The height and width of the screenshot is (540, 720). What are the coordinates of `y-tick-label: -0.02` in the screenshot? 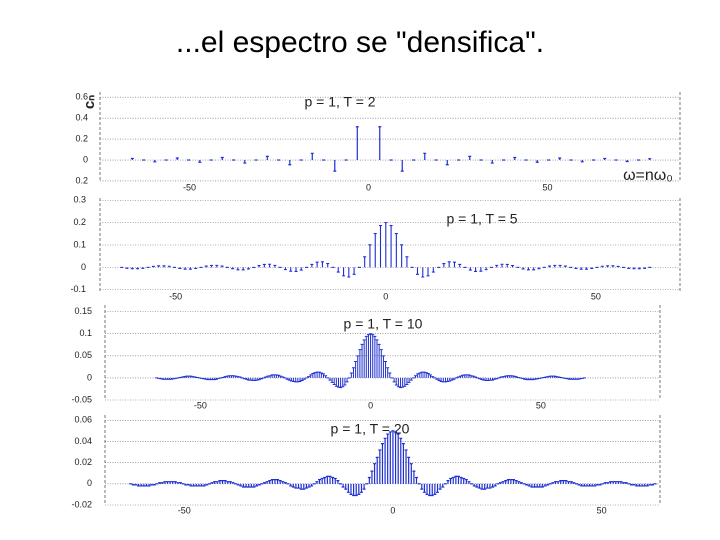 It's located at (81, 504).